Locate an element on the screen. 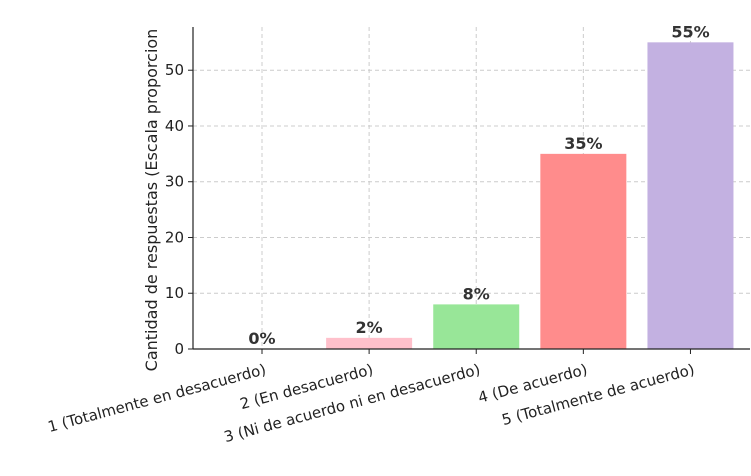 The width and height of the screenshot is (751, 476). data-label: 8% is located at coordinates (476, 293).